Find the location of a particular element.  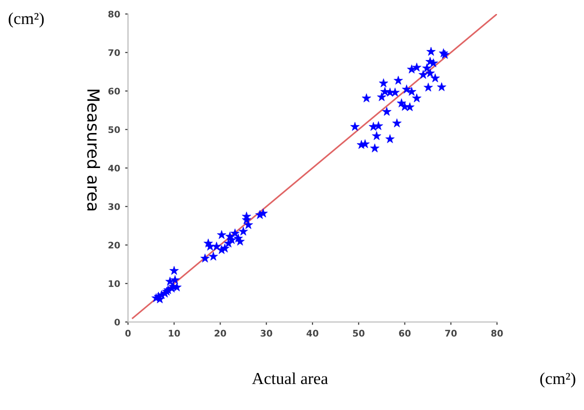

y-tick-label: 40 is located at coordinates (114, 168).